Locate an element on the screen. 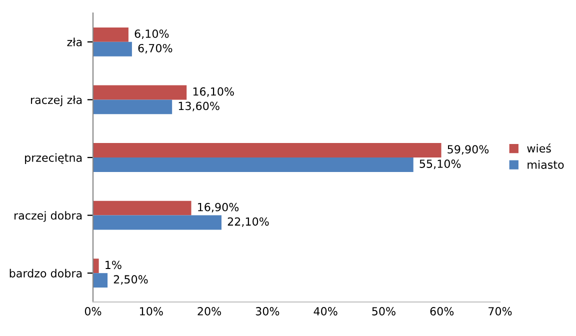  x-tick-label: 30% is located at coordinates (268, 311).